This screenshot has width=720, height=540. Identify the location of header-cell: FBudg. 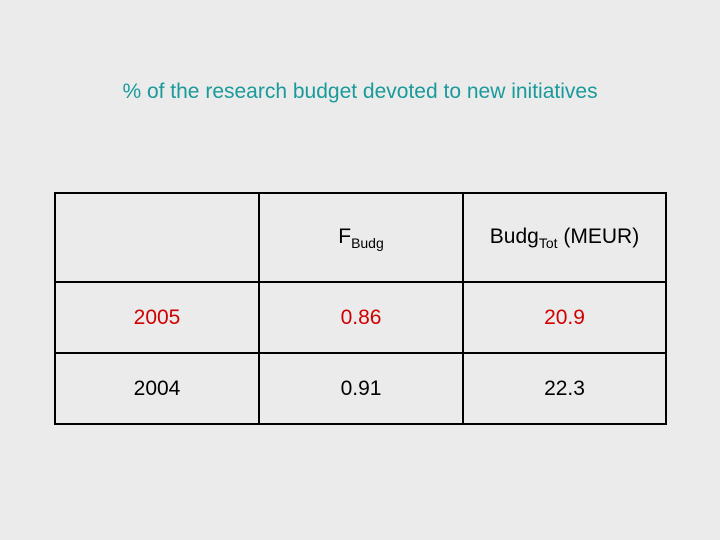
(361, 237).